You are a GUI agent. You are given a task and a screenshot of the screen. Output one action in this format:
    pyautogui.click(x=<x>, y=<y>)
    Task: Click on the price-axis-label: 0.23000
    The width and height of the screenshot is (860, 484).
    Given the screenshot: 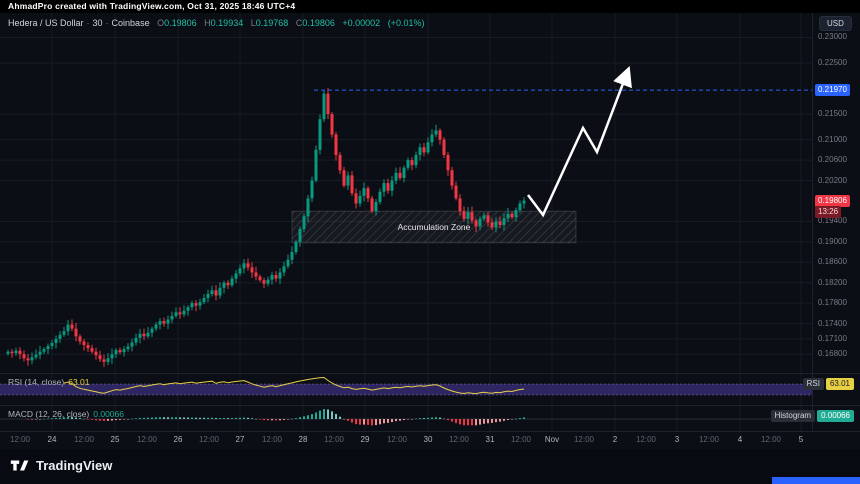 What is the action you would take?
    pyautogui.click(x=832, y=37)
    